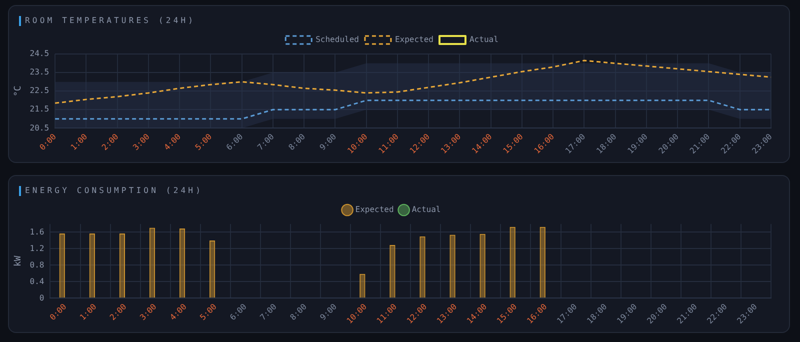  I want to click on y-tick-label: 22.5, so click(40, 91).